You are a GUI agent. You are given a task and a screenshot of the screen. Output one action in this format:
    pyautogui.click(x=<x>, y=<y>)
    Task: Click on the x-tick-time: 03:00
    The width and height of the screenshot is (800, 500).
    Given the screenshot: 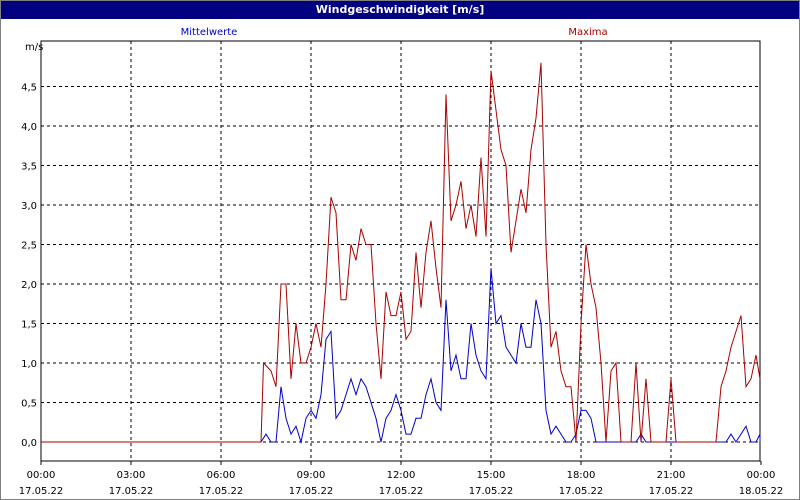 What is the action you would take?
    pyautogui.click(x=131, y=475)
    